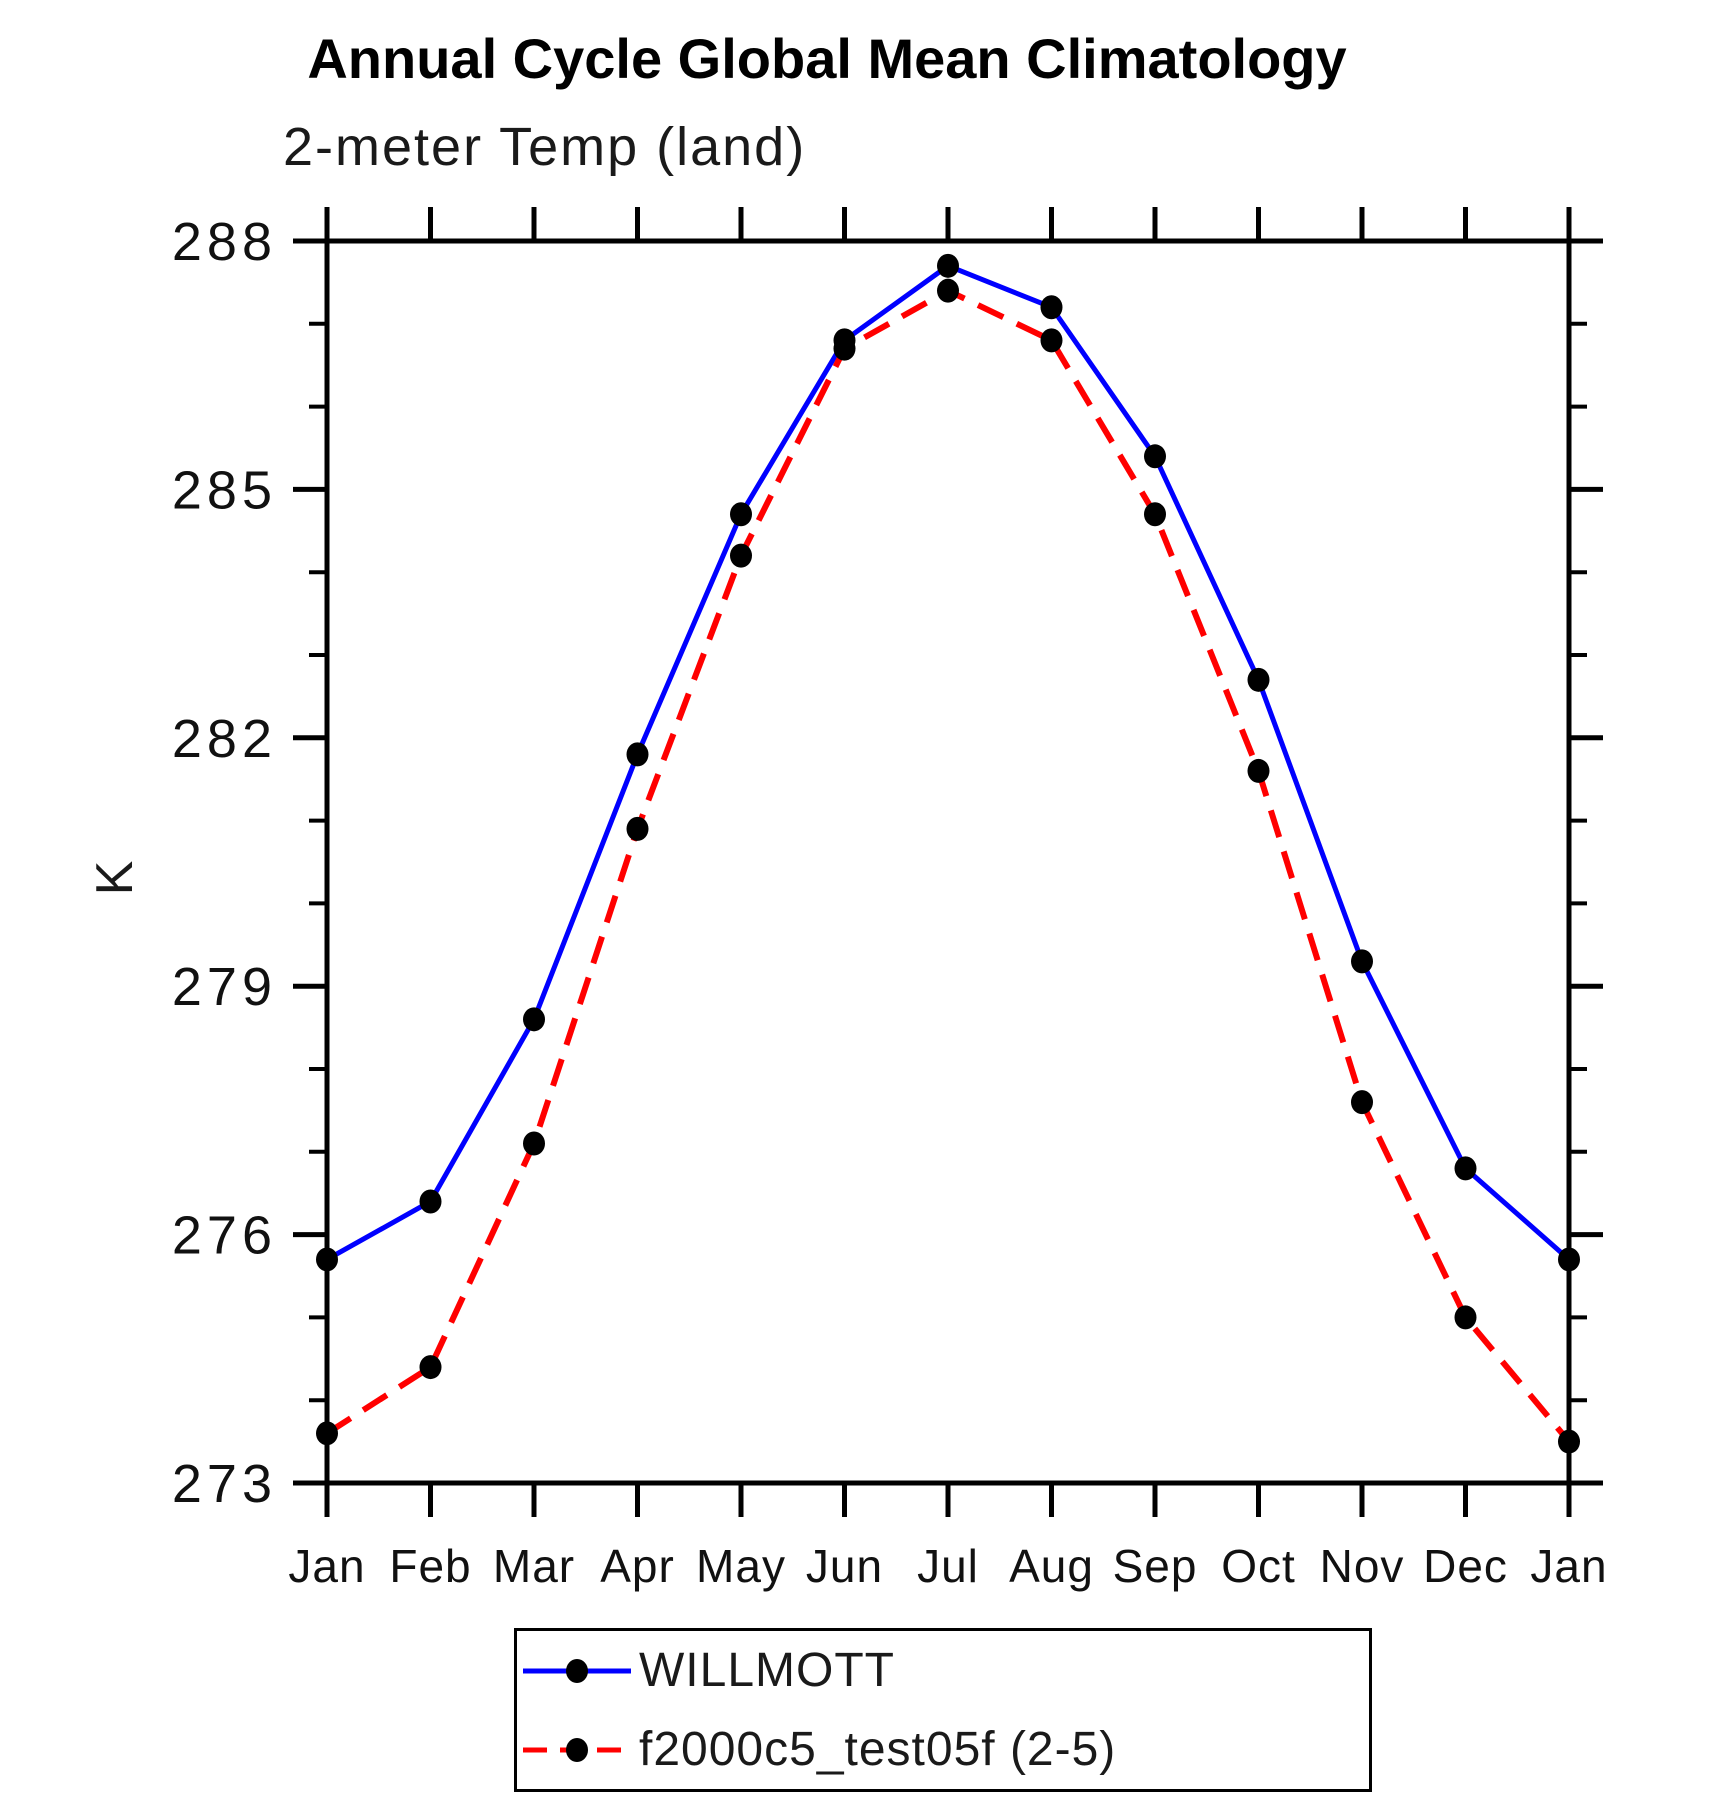 The height and width of the screenshot is (1800, 1710). I want to click on legend-label-willmott: WILLMOTT, so click(767, 1670).